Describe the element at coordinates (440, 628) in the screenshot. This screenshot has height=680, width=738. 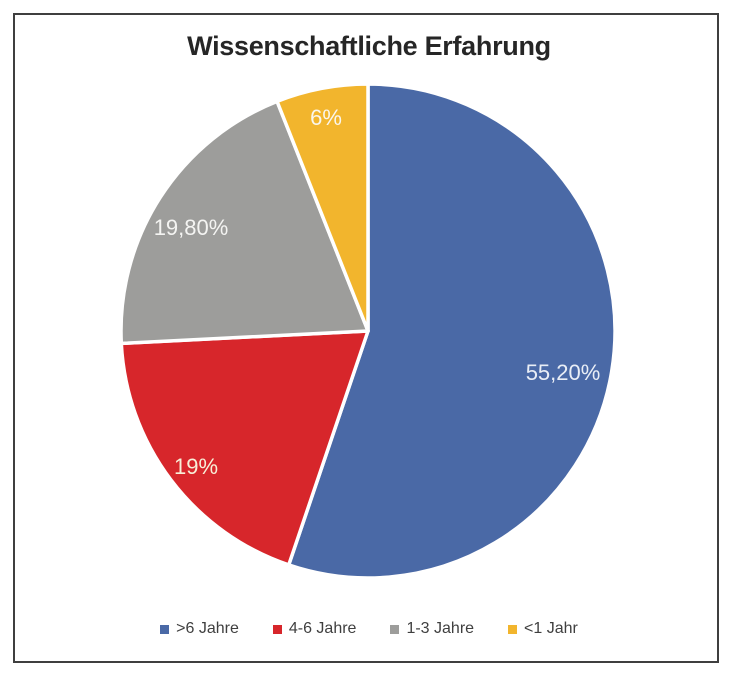
I see `legend-label-1to3: 1-3 Jahre` at that location.